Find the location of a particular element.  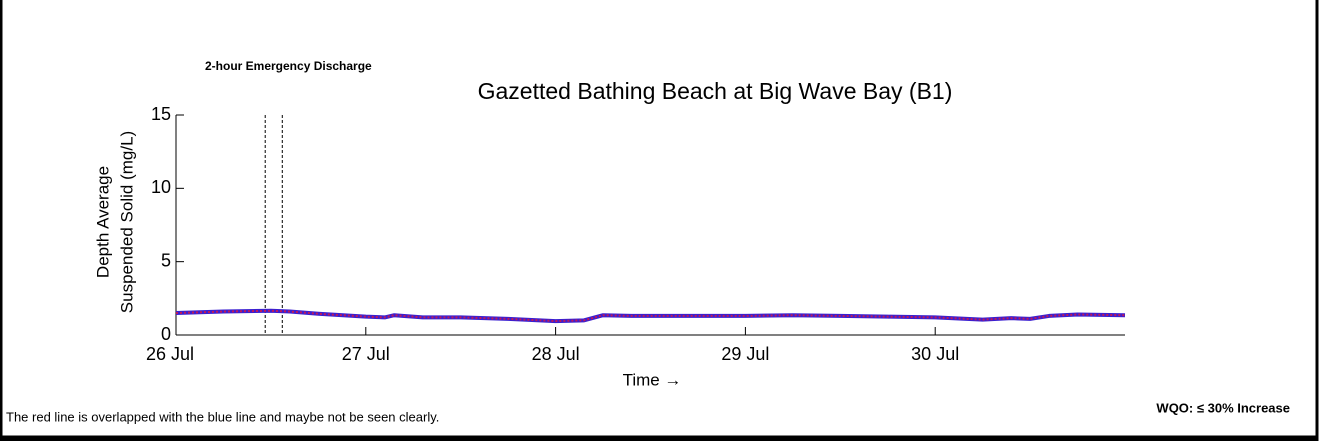

wqo: WQO: ≤ 30% Increase is located at coordinates (1223, 407).